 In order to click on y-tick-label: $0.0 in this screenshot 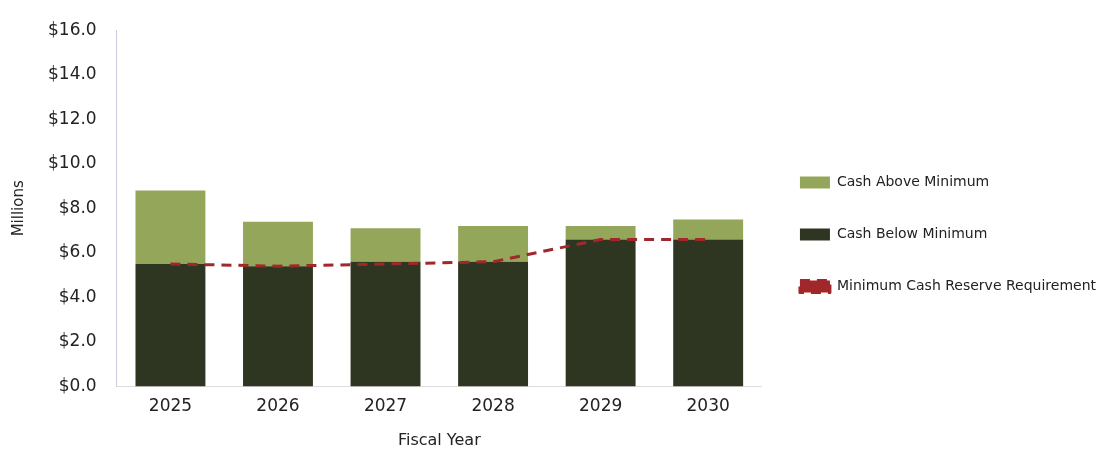, I will do `click(77, 384)`.